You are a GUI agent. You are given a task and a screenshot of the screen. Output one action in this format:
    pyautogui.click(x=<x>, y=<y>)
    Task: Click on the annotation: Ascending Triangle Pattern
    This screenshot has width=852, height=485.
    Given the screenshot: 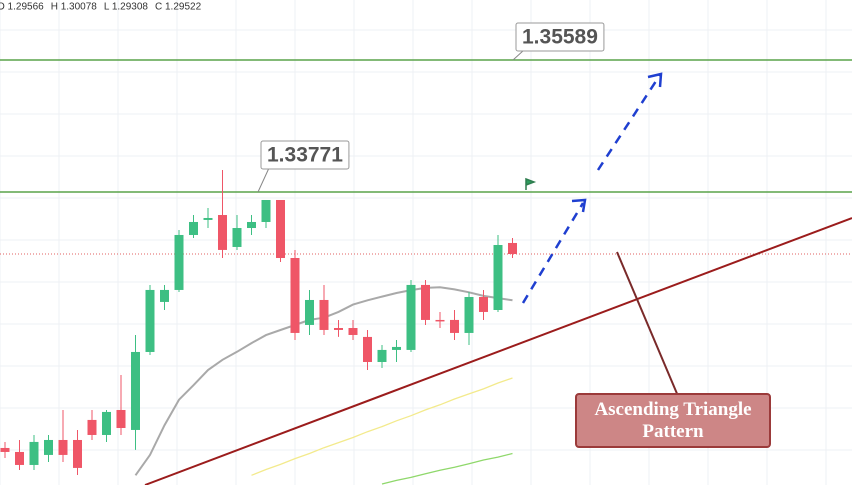 What is the action you would take?
    pyautogui.click(x=673, y=420)
    